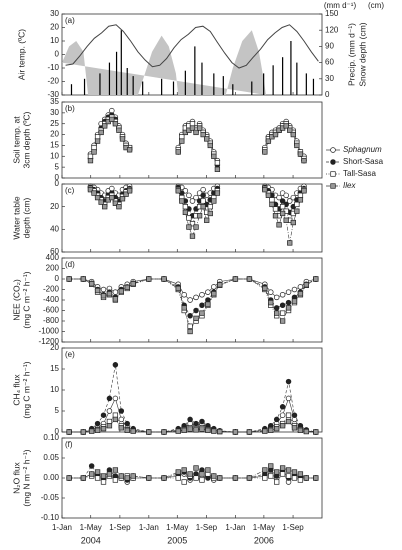 The height and width of the screenshot is (550, 402). What do you see at coordinates (57, 431) in the screenshot?
I see `y-tick-label: 0` at bounding box center [57, 431].